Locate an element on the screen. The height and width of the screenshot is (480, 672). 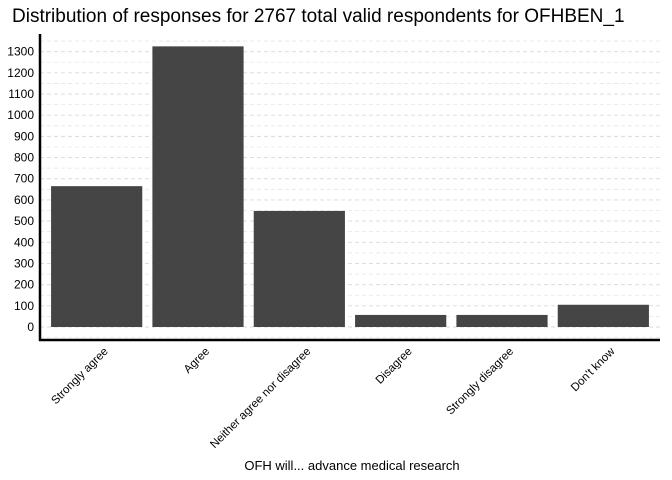
x-category-label: Agree is located at coordinates (197, 361).